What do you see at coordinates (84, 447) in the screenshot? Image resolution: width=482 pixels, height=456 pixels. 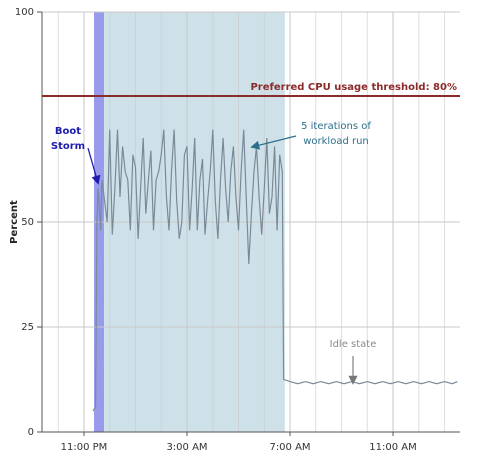 I see `x-tick-label: 11:00 PM` at bounding box center [84, 447].